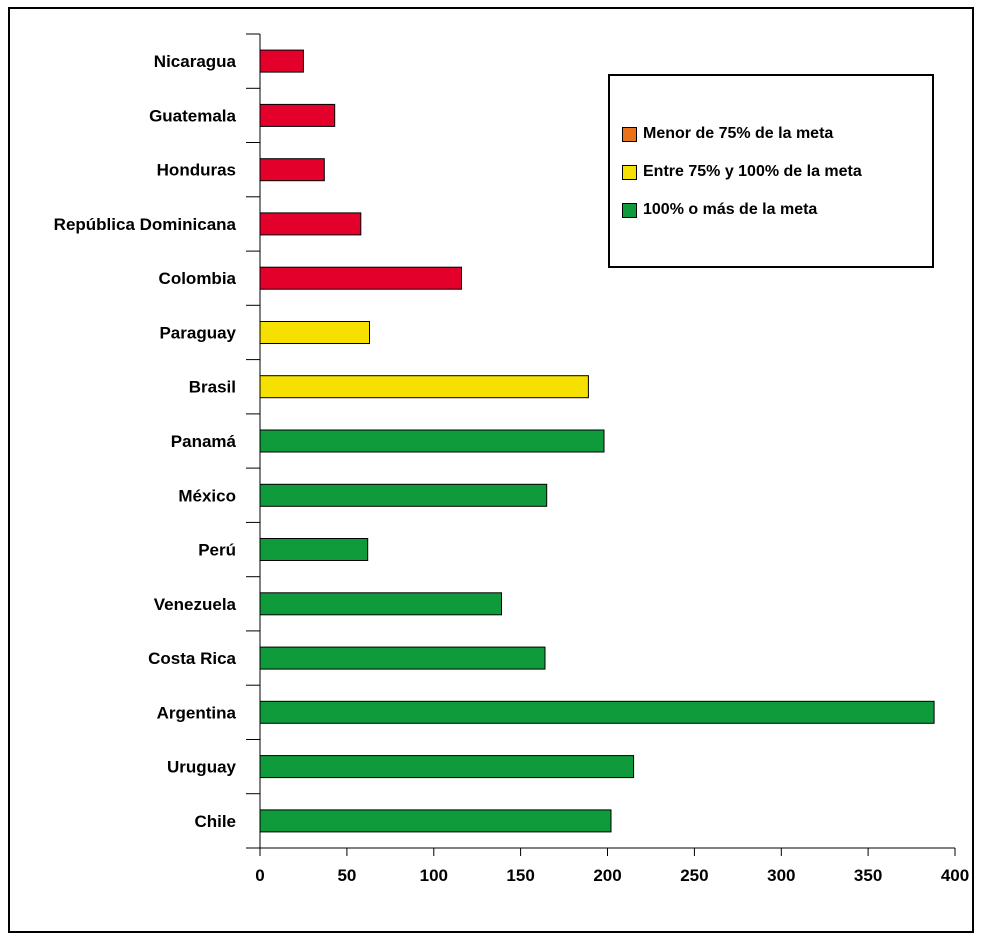 Image resolution: width=981 pixels, height=937 pixels. Describe the element at coordinates (629, 210) in the screenshot. I see `legend-swatch-ge100` at that location.